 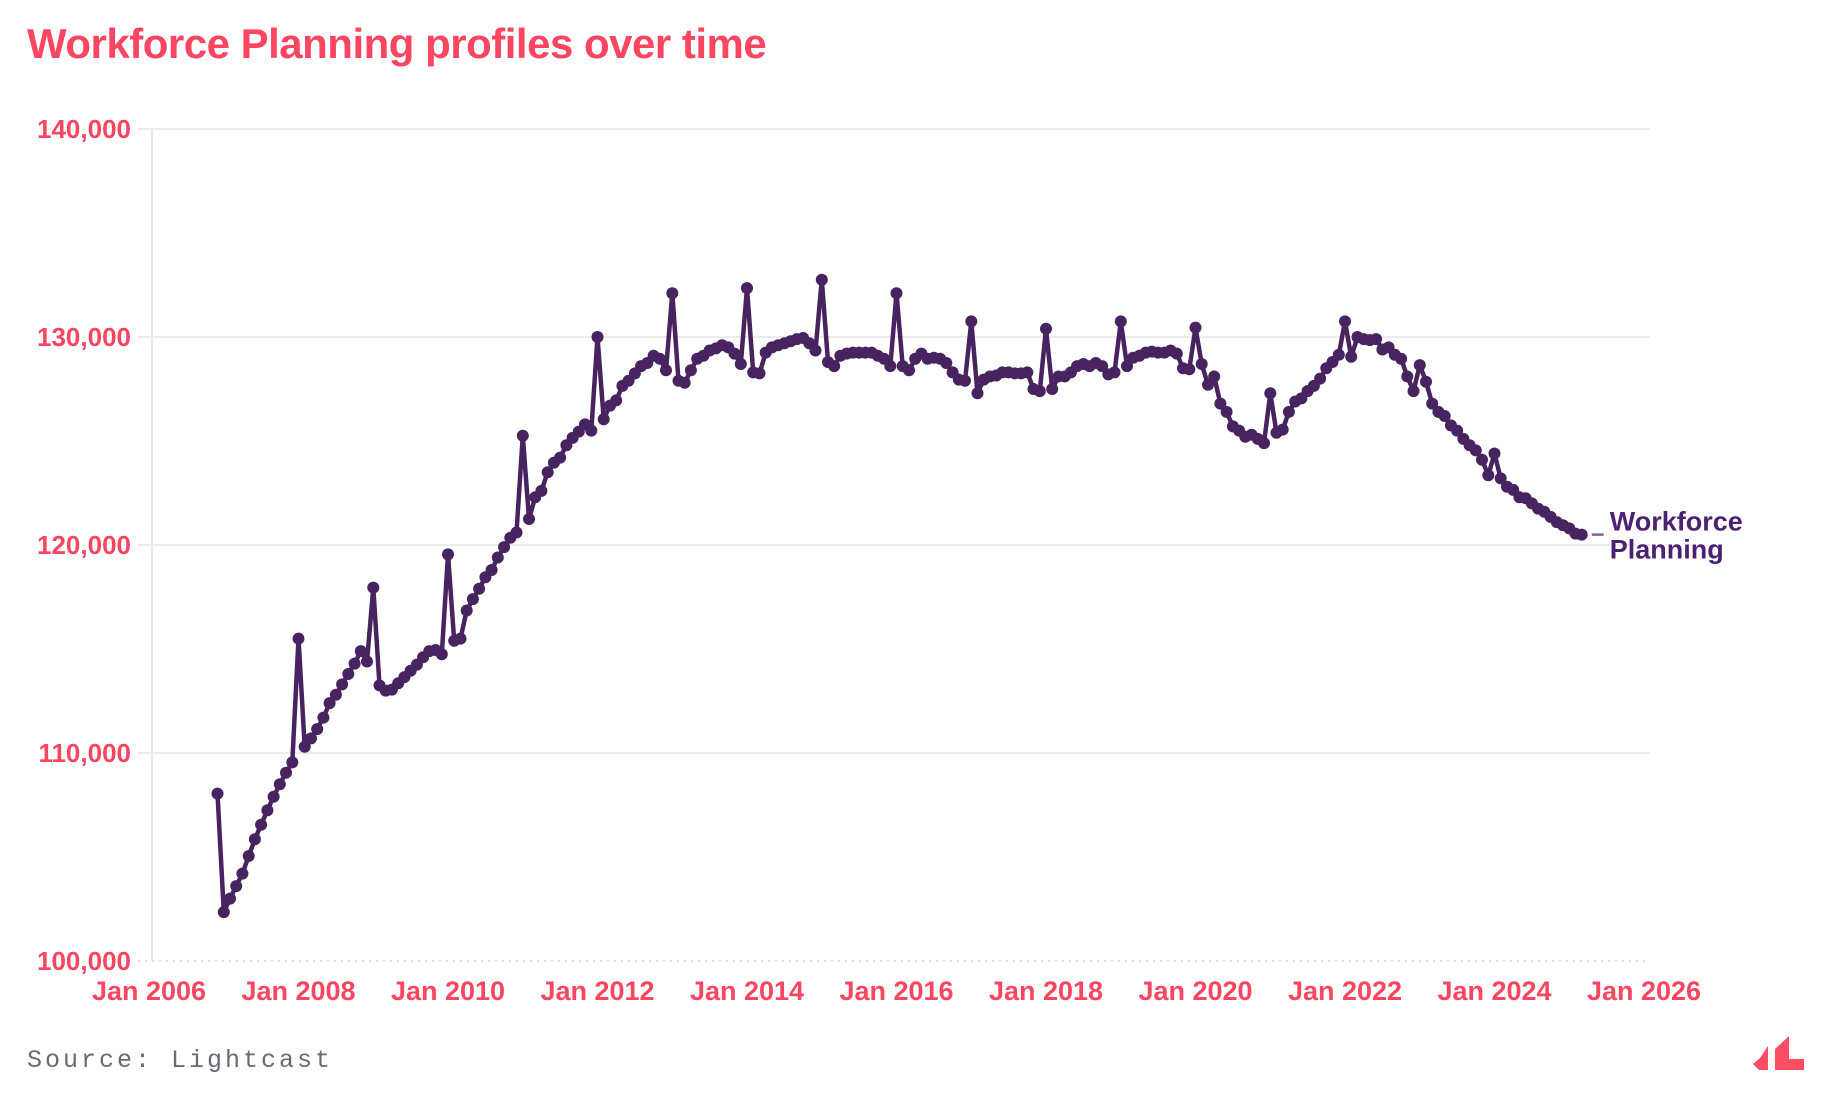 I want to click on x-tick-label: Jan 2024, so click(x=1494, y=991).